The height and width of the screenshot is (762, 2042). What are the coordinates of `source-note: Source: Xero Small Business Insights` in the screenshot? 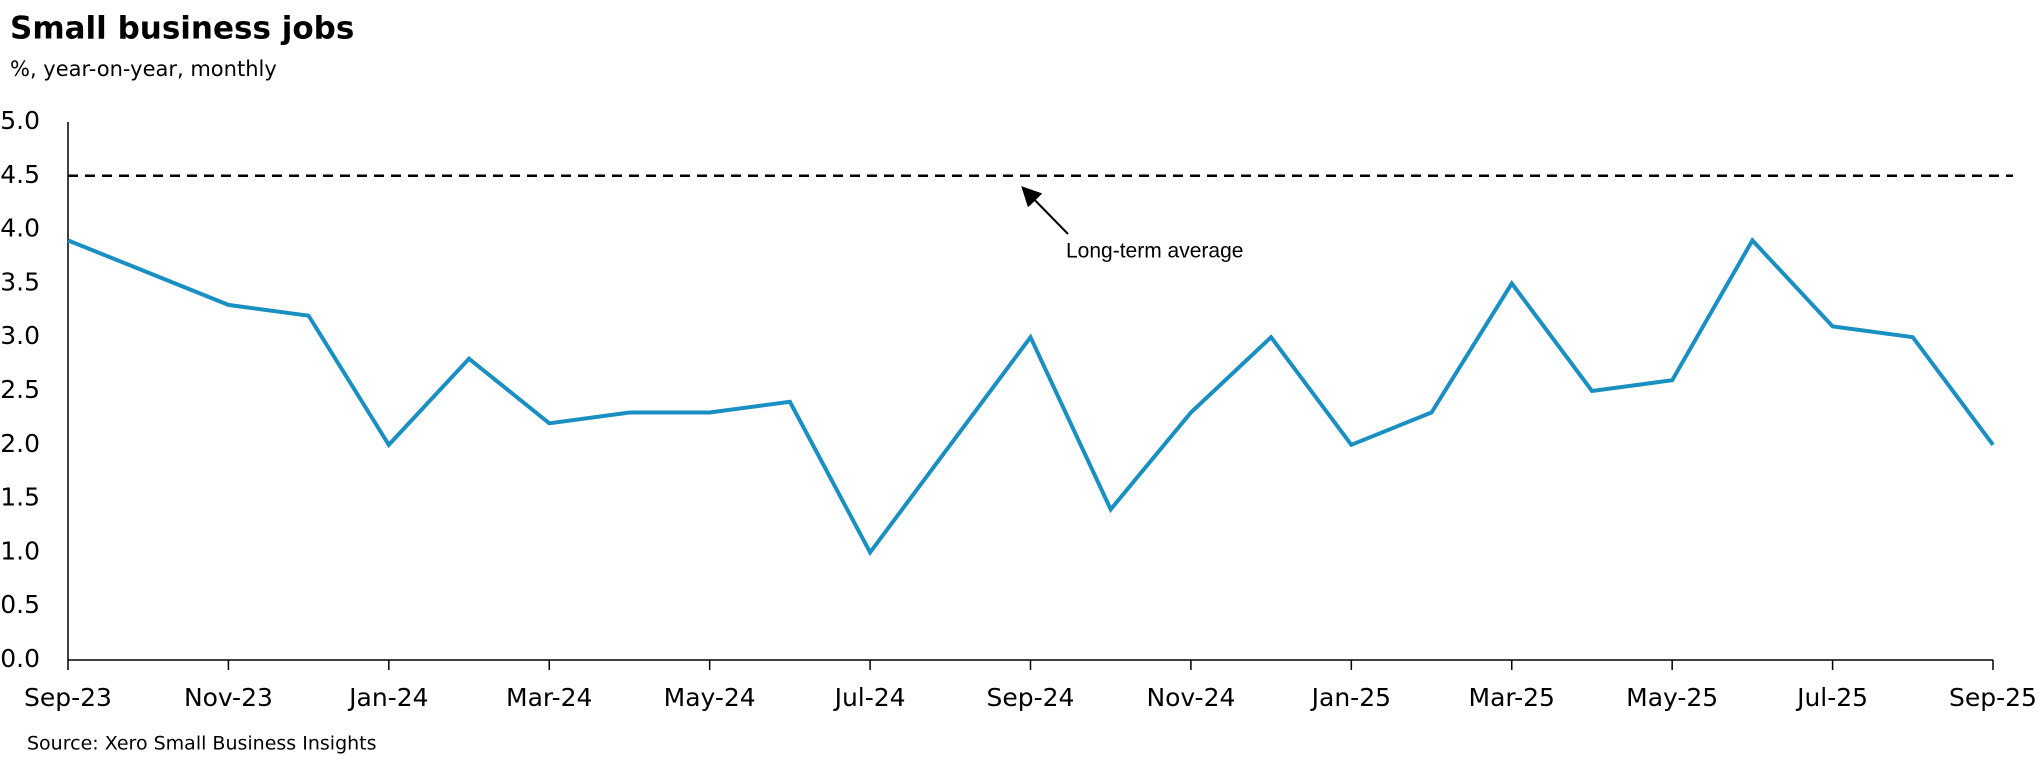 It's located at (202, 744).